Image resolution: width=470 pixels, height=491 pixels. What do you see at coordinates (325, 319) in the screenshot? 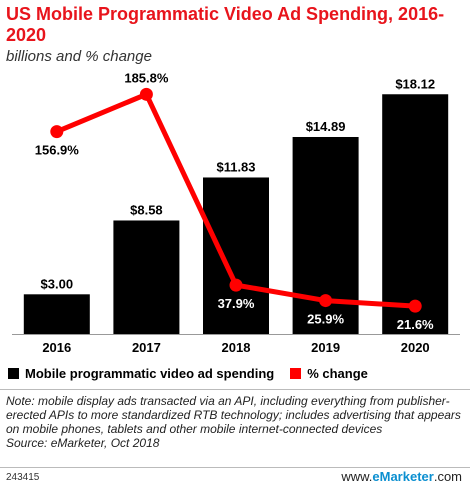
I see `pct-label-2019: 25.9%` at bounding box center [325, 319].